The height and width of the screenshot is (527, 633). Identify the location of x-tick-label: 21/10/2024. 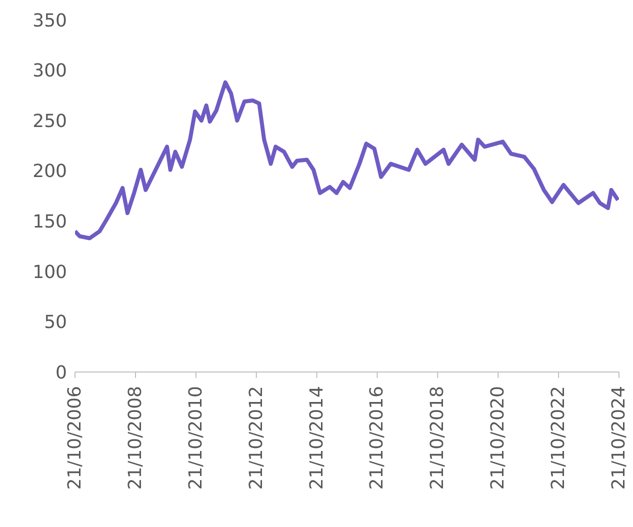
(619, 438).